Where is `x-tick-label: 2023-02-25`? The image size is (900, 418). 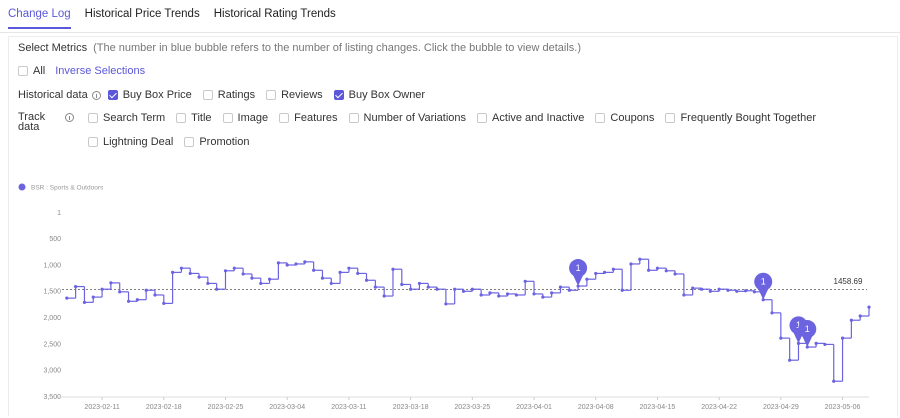 x-tick-label: 2023-02-25 is located at coordinates (226, 407).